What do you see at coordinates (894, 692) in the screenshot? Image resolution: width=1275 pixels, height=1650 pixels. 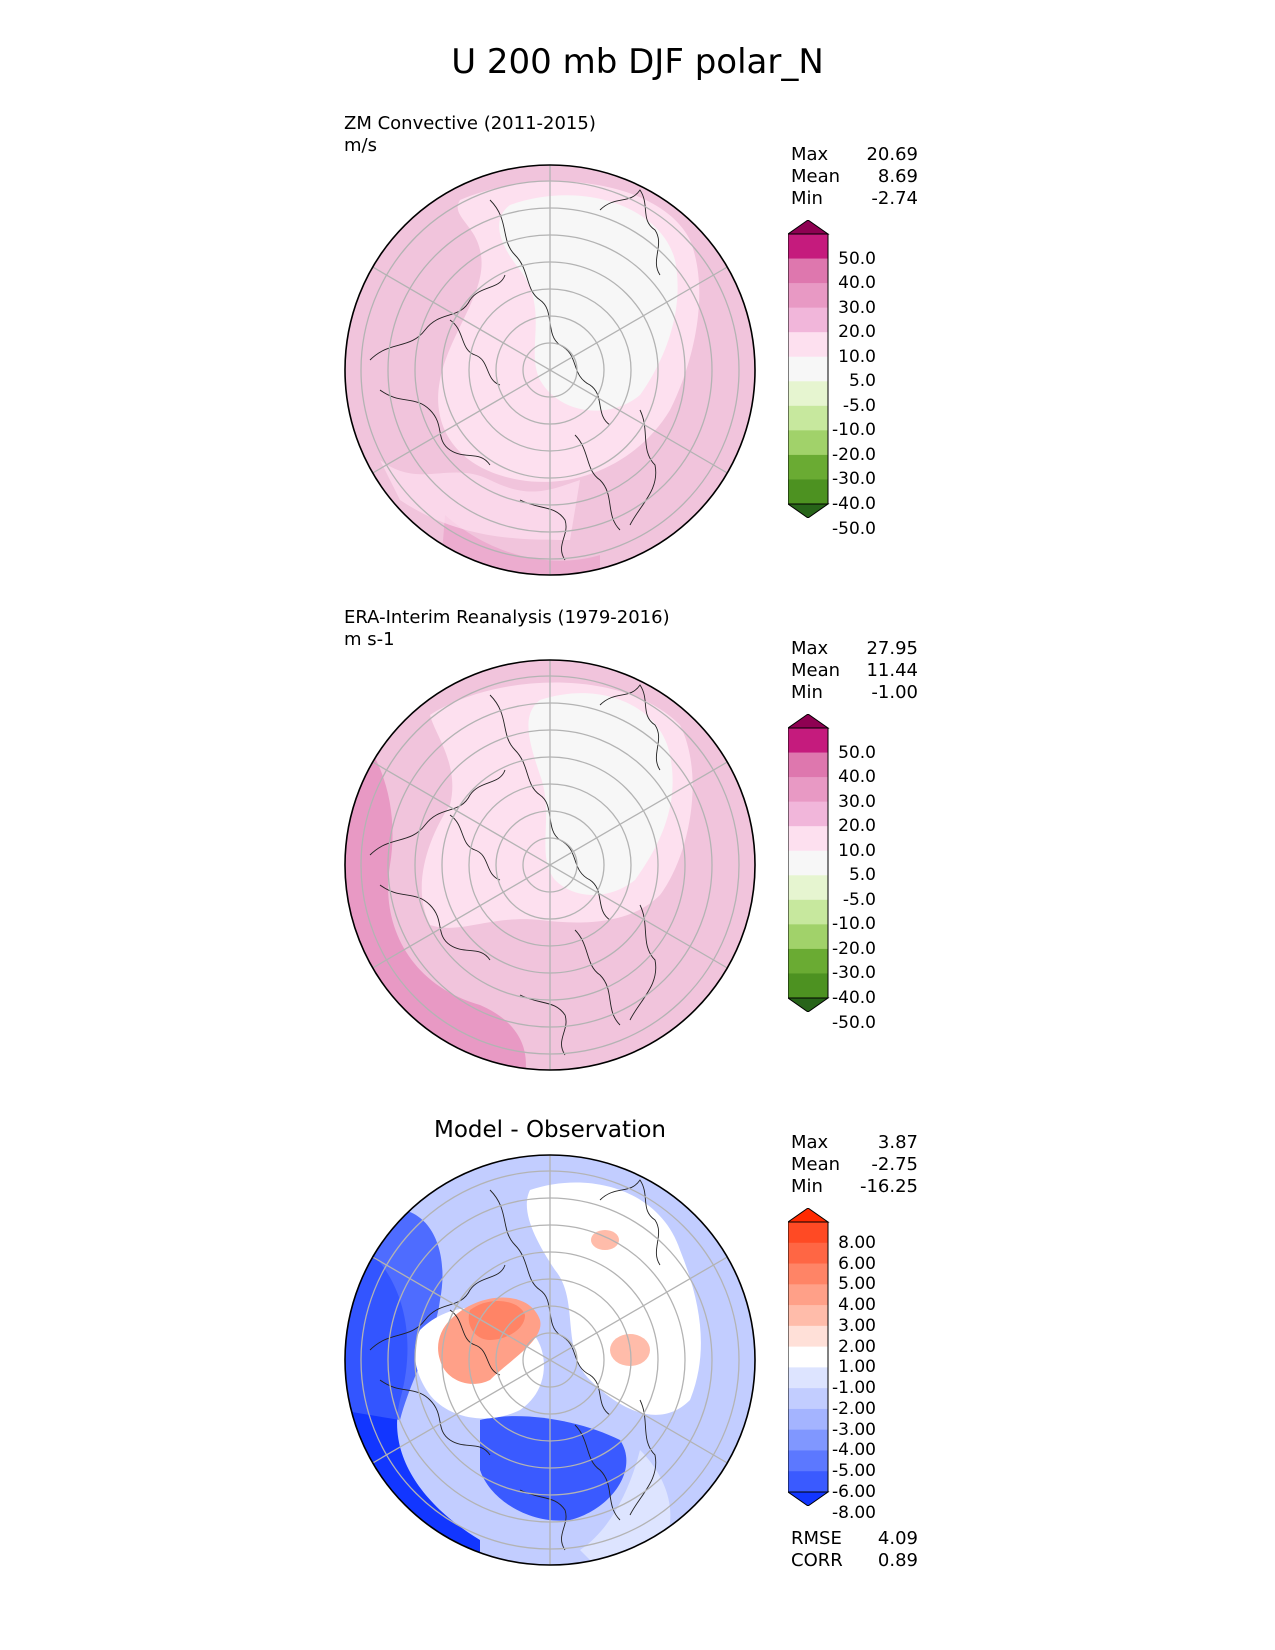 I see `stat-value-min: -1.00` at bounding box center [894, 692].